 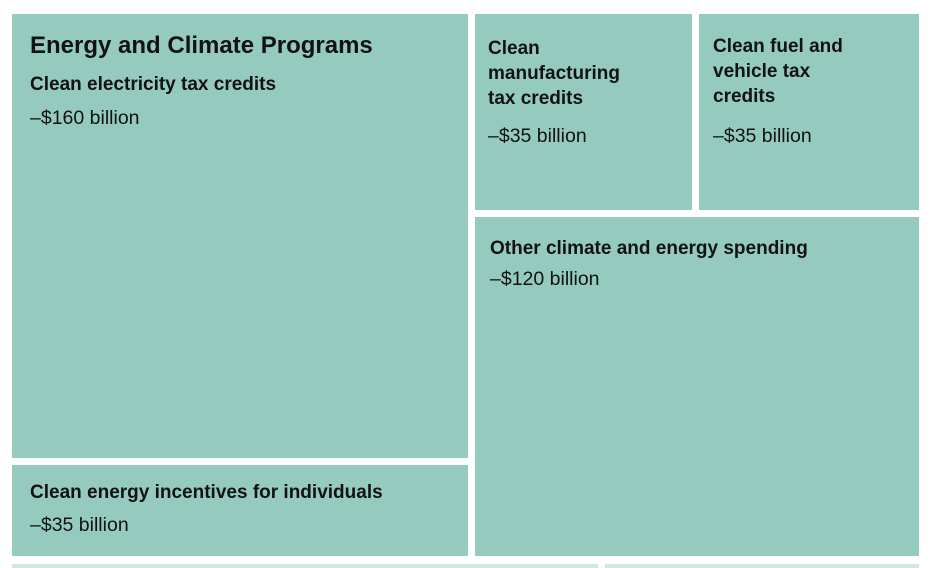 I want to click on edge-strip-left, so click(x=305, y=566).